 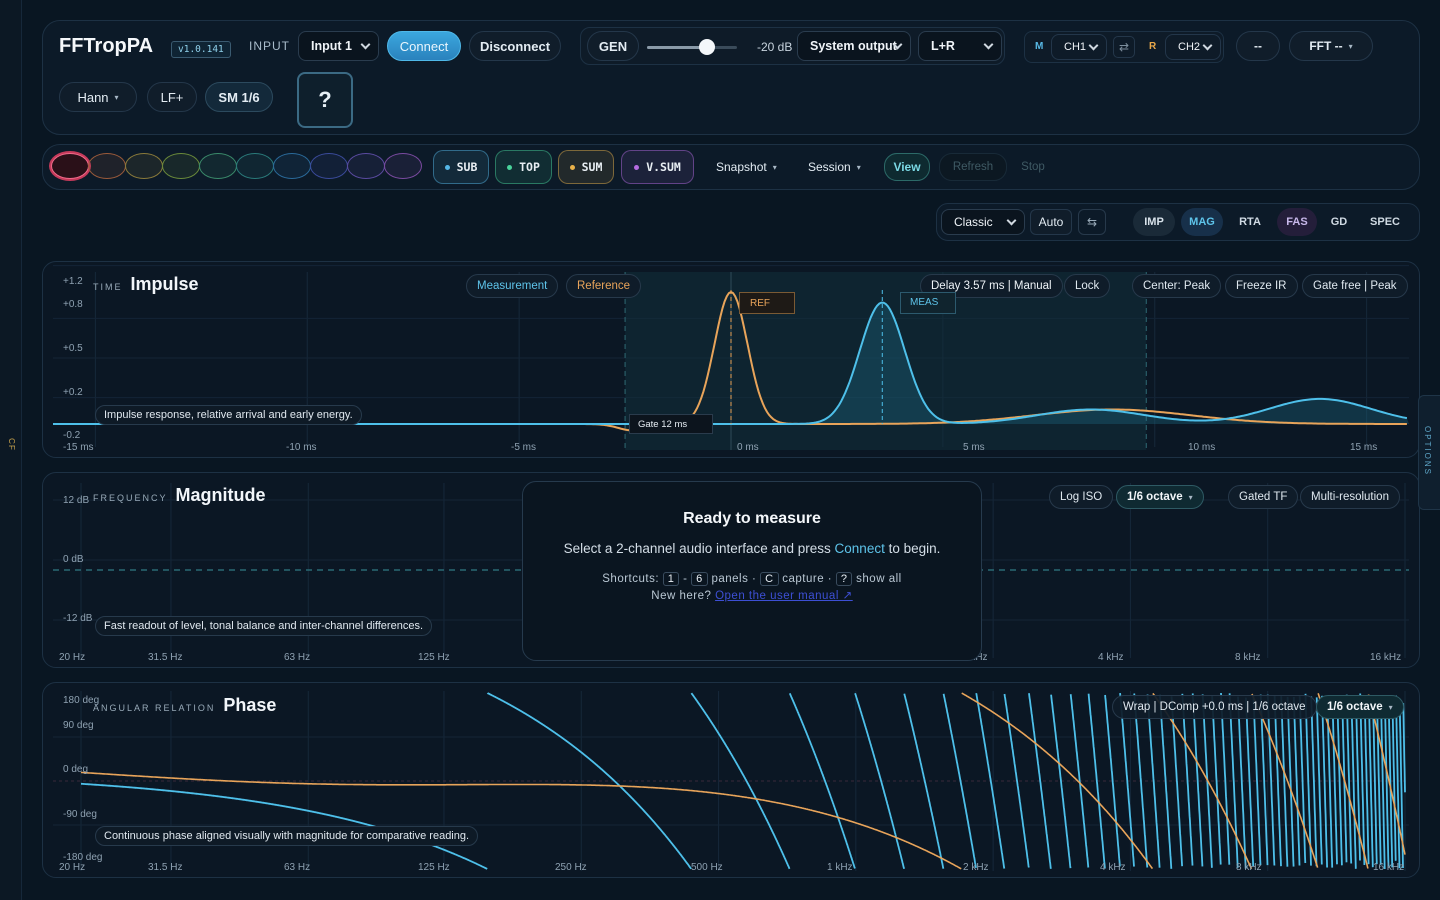 What do you see at coordinates (1154, 222) in the screenshot?
I see `view-tab-imp: IMP` at bounding box center [1154, 222].